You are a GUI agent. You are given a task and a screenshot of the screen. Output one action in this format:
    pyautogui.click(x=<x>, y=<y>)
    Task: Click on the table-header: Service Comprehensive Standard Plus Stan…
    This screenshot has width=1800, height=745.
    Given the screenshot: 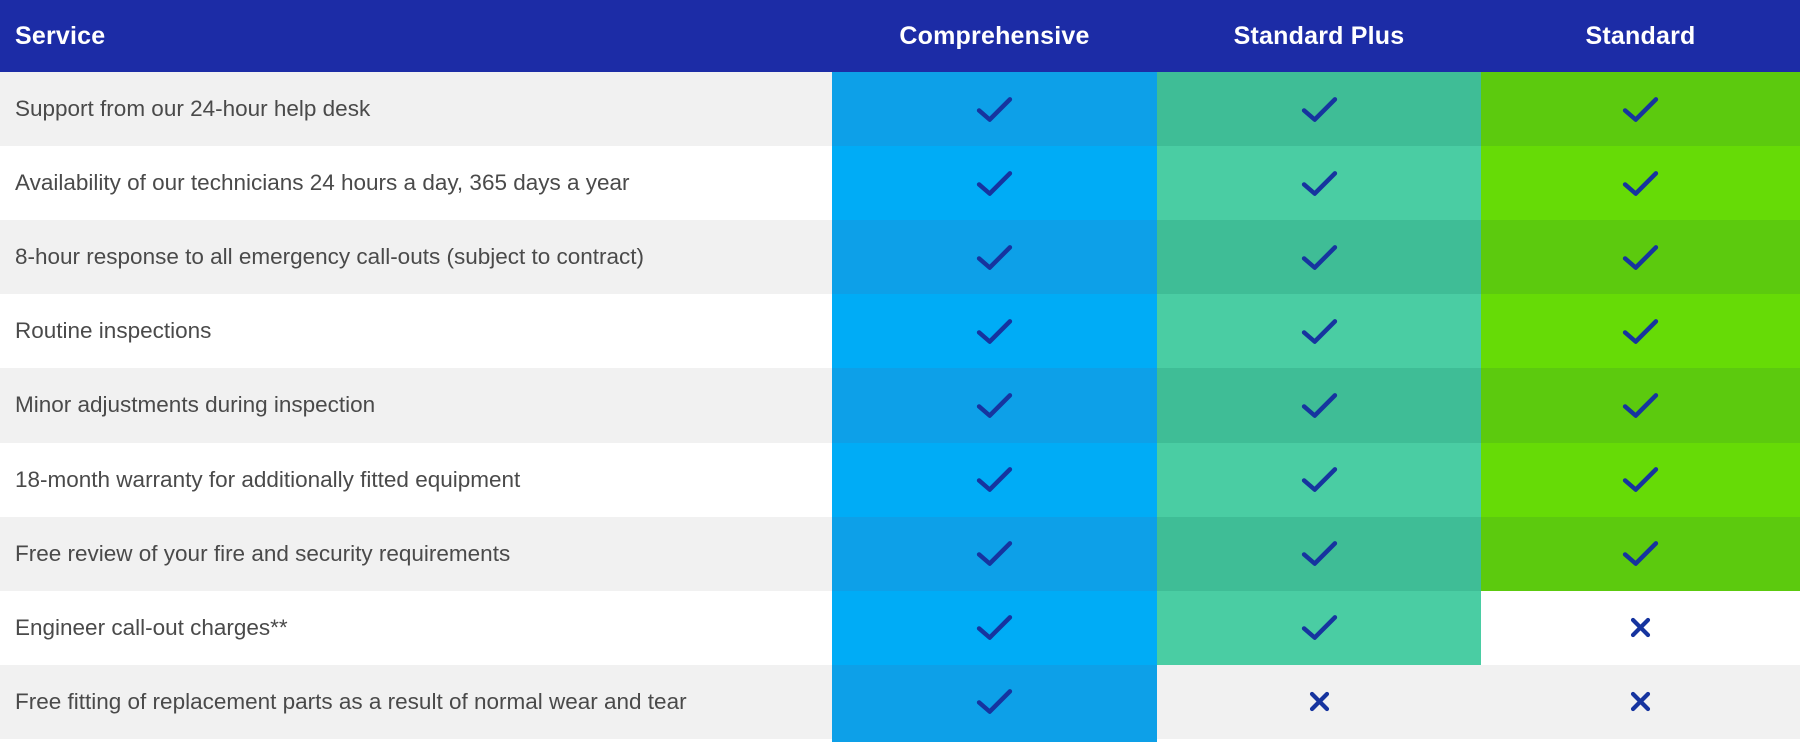 What is the action you would take?
    pyautogui.click(x=900, y=36)
    